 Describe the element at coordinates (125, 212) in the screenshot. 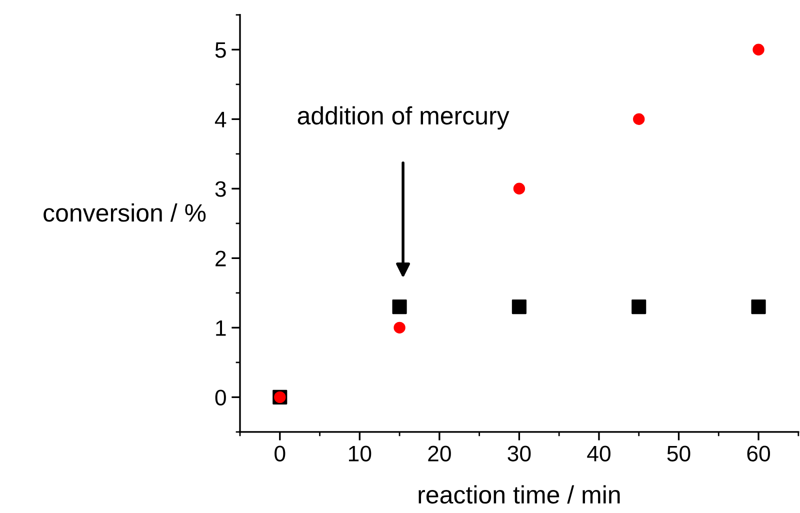

I see `y-axis-title: conversion / %` at that location.